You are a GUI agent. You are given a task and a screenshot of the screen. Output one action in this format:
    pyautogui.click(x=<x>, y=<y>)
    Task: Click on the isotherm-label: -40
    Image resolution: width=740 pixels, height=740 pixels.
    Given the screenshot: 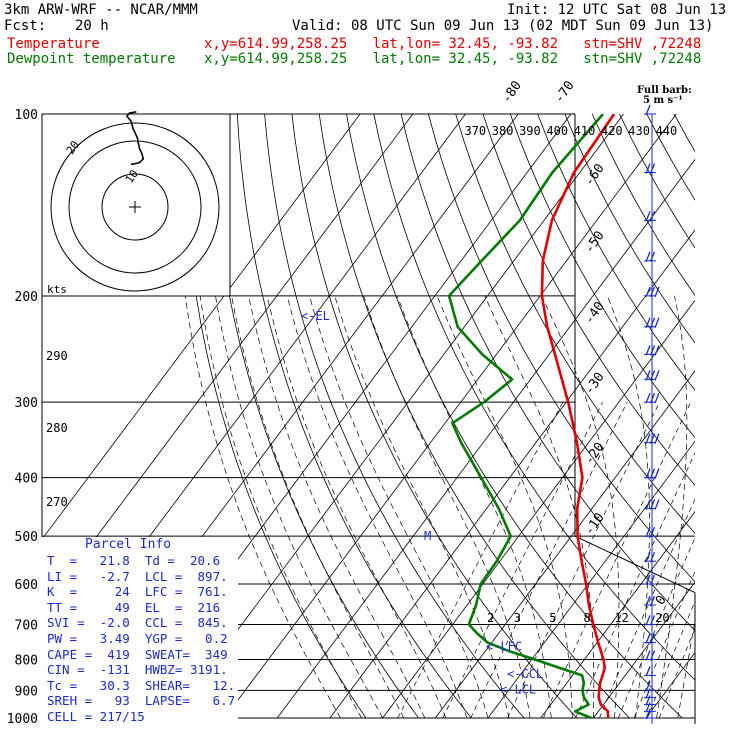 What is the action you would take?
    pyautogui.click(x=595, y=313)
    